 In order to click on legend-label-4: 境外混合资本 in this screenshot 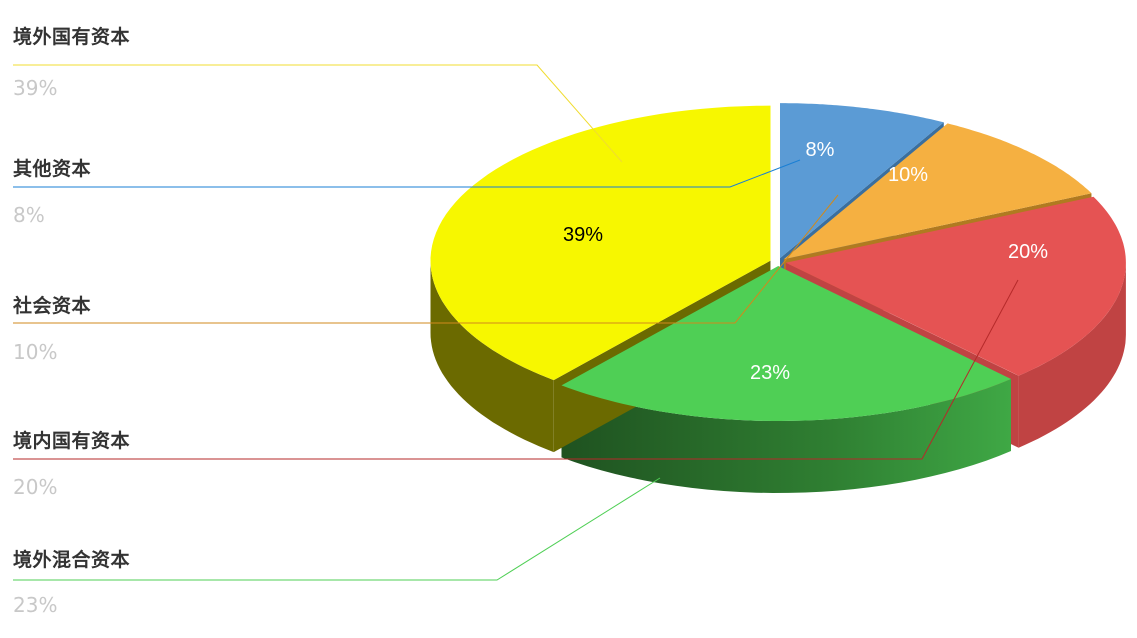, I will do `click(72, 560)`.